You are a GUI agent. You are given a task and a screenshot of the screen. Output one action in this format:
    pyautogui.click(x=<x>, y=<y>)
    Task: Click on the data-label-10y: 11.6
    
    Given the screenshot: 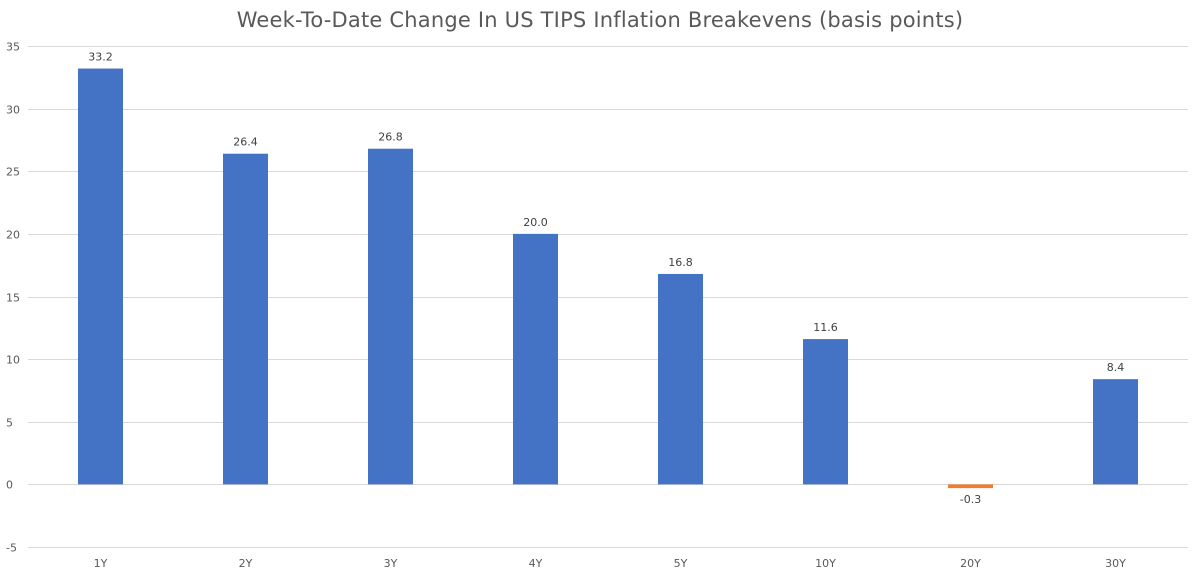 What is the action you would take?
    pyautogui.click(x=825, y=327)
    